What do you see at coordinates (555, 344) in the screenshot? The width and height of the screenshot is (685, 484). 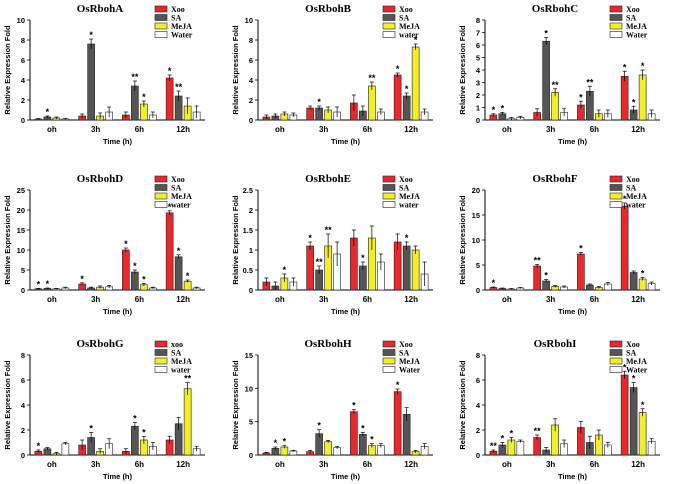 I see `chart-title: OsRbohI` at bounding box center [555, 344].